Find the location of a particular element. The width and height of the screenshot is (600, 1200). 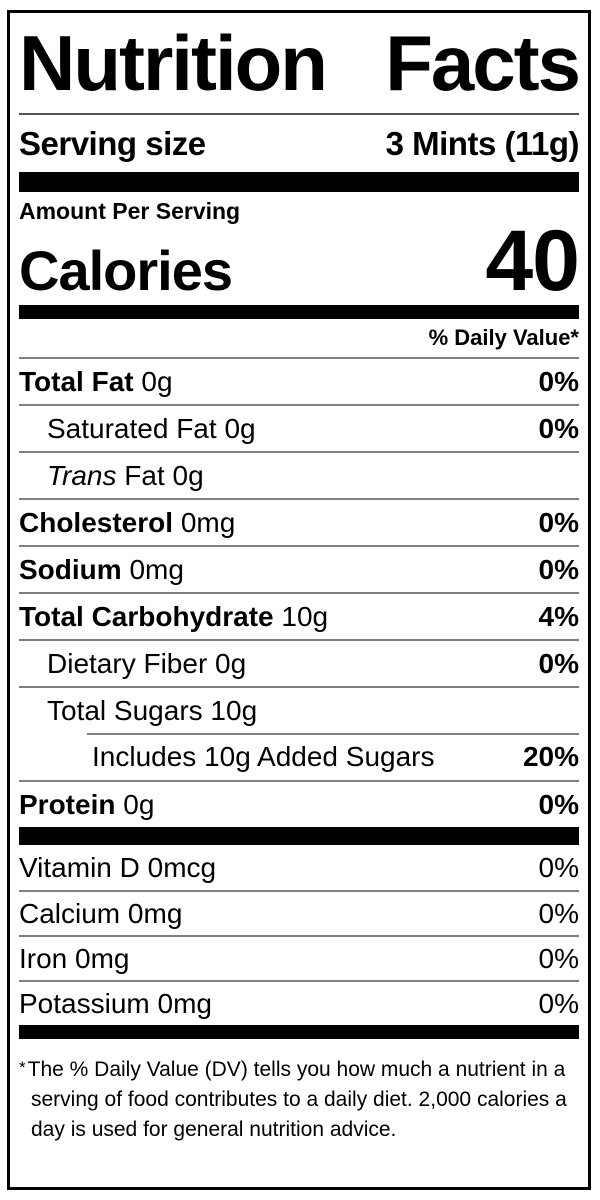

daily-value-header: % Daily Value* is located at coordinates (503, 337).